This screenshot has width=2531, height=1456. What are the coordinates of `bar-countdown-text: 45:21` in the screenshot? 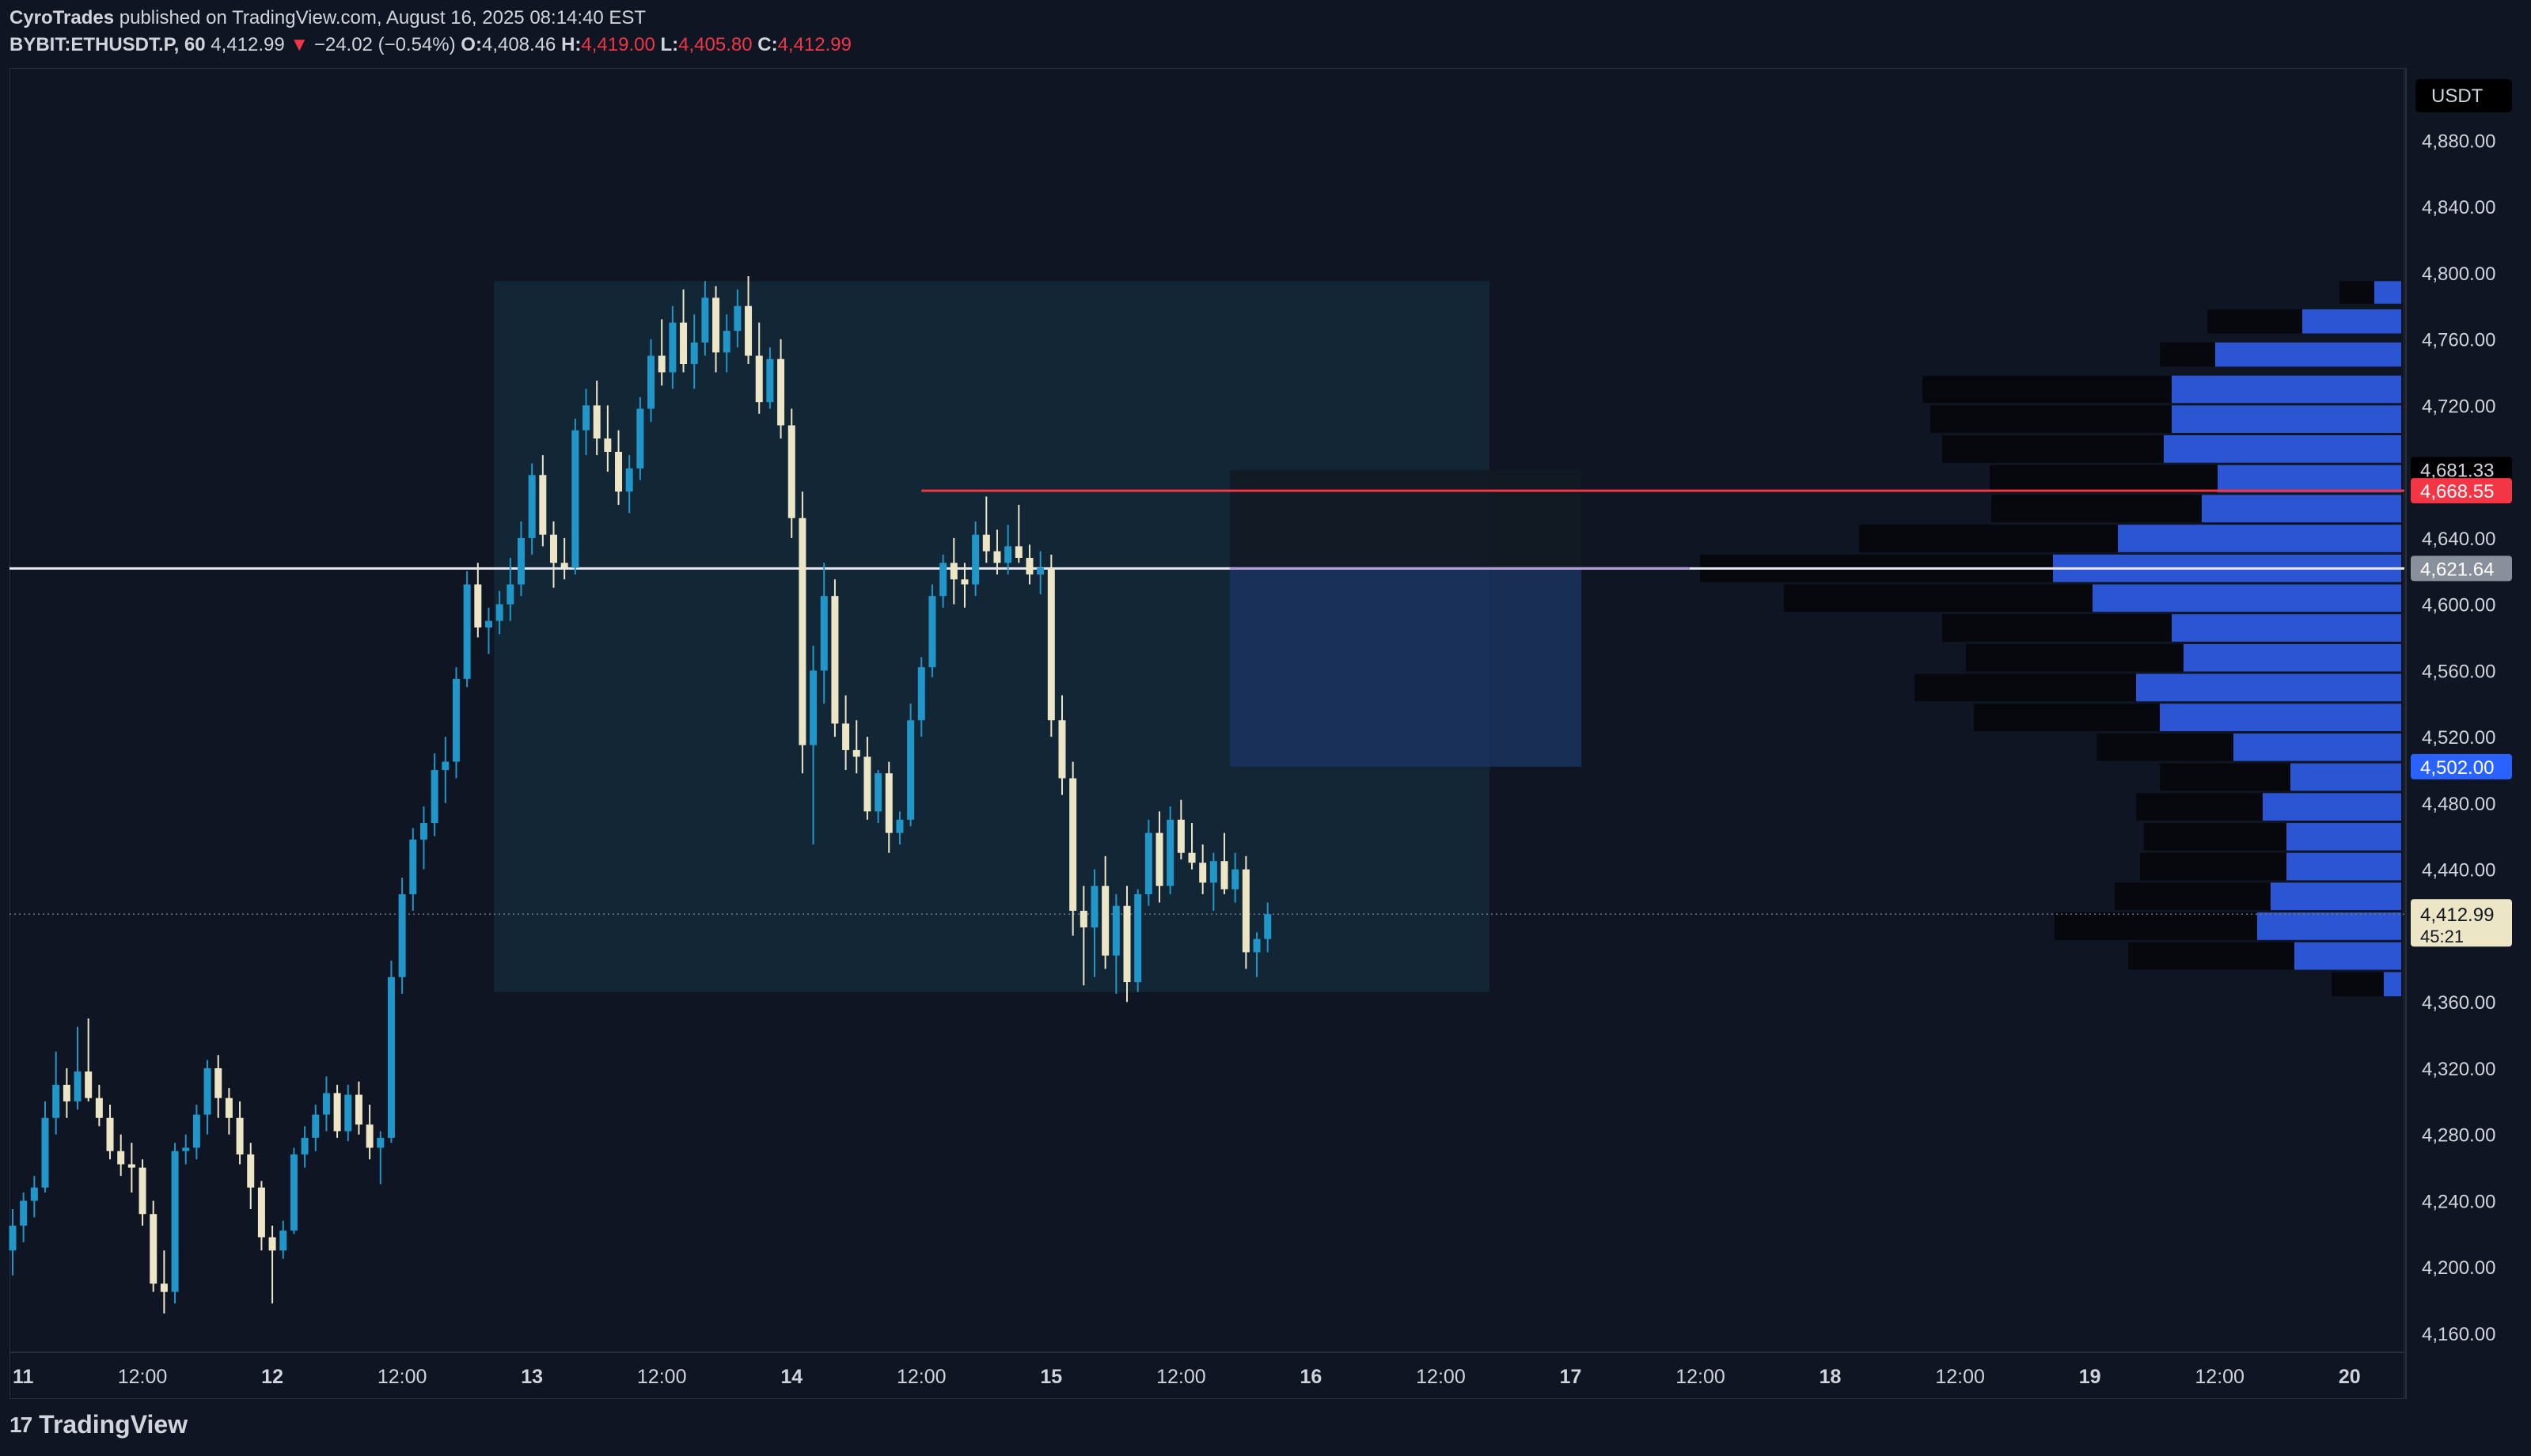 It's located at (2442, 936).